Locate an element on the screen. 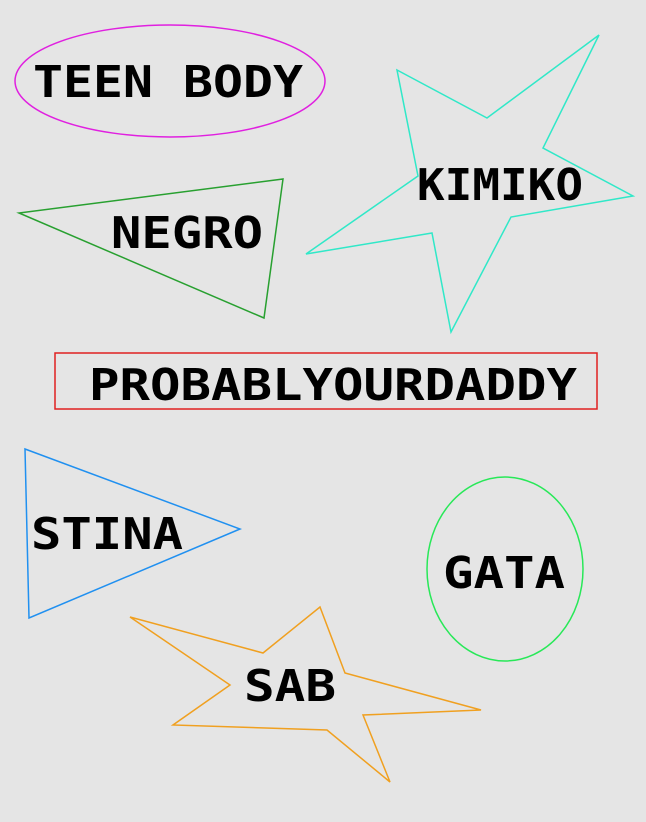 The image size is (646, 822). sab-star is located at coordinates (305, 694).